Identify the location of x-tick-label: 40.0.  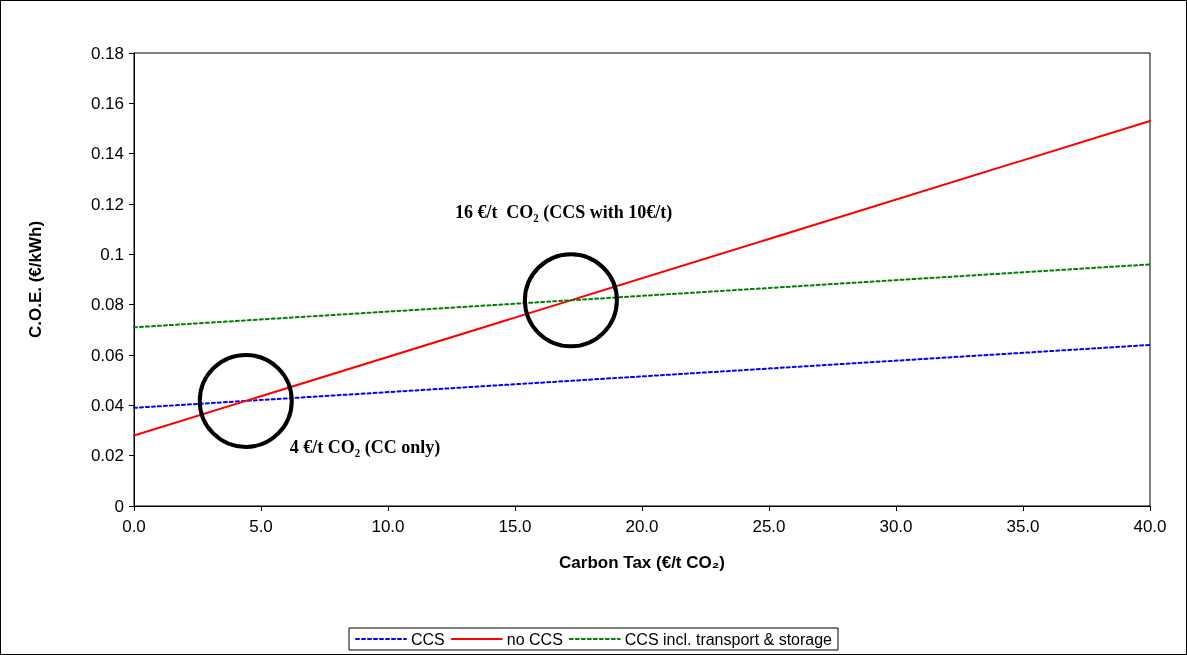
(1150, 526).